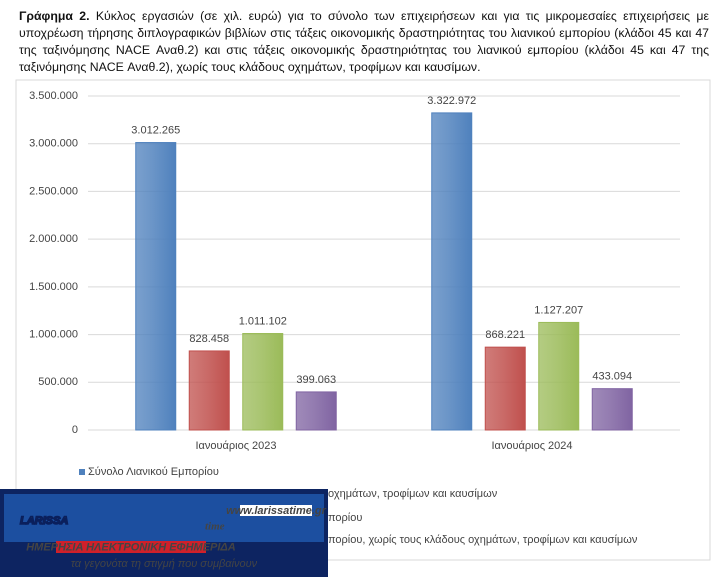 This screenshot has height=577, width=727. I want to click on value-label: 1.011.102, so click(263, 321).